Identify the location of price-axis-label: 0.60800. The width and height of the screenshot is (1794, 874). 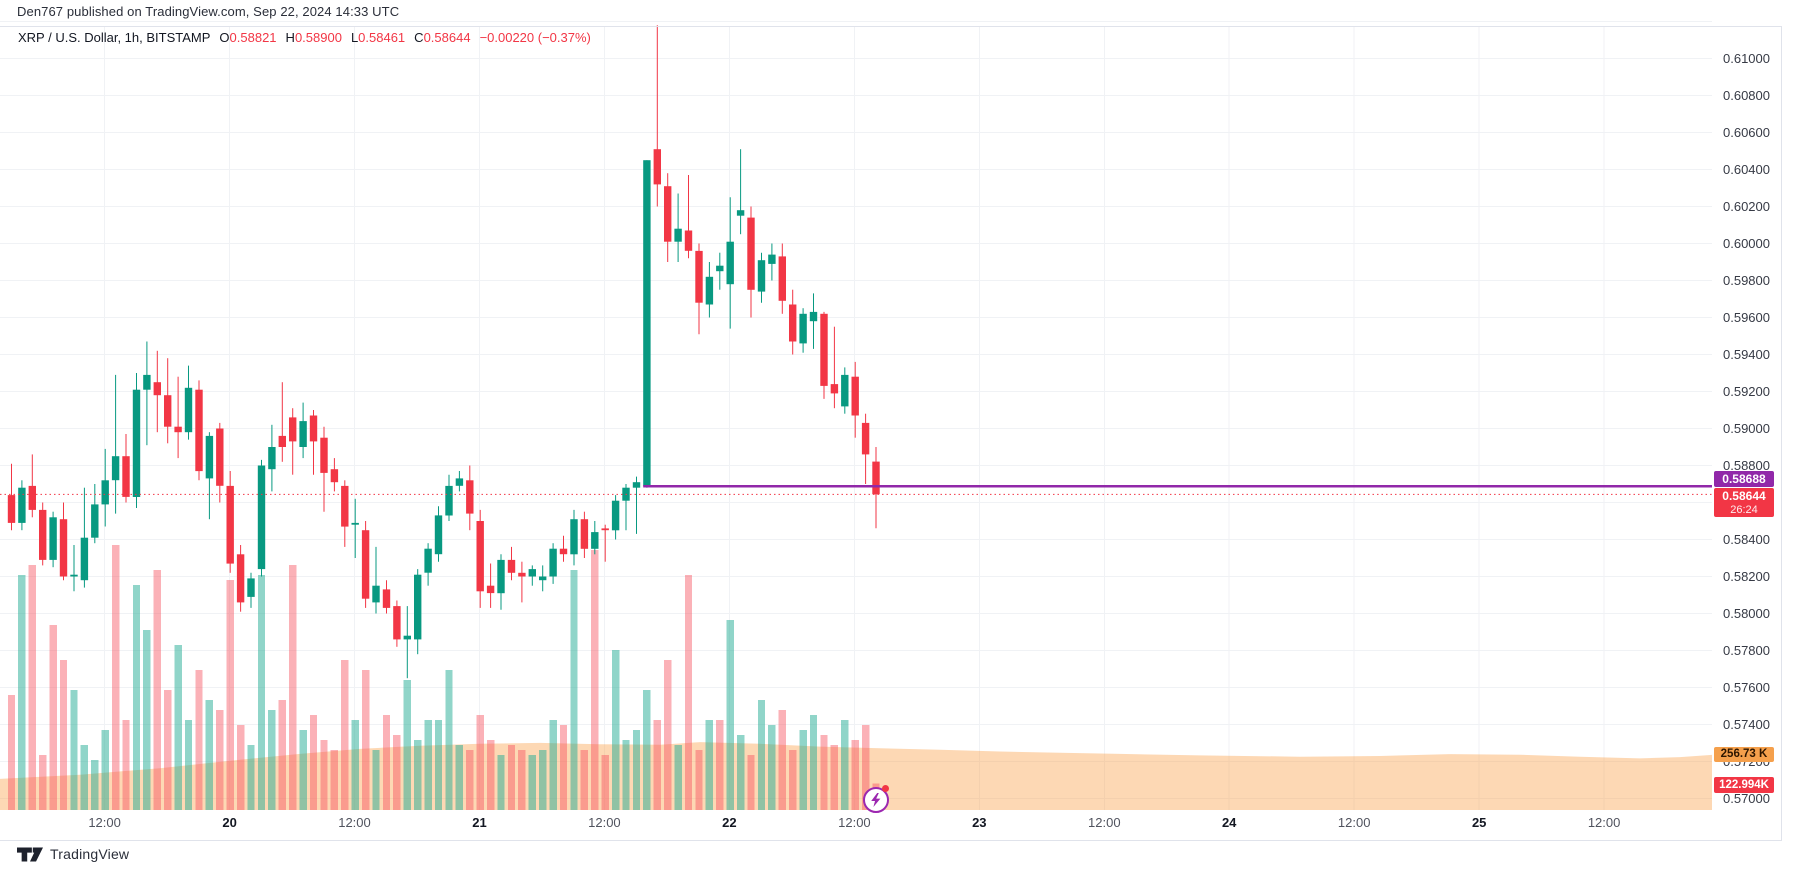
(1746, 95).